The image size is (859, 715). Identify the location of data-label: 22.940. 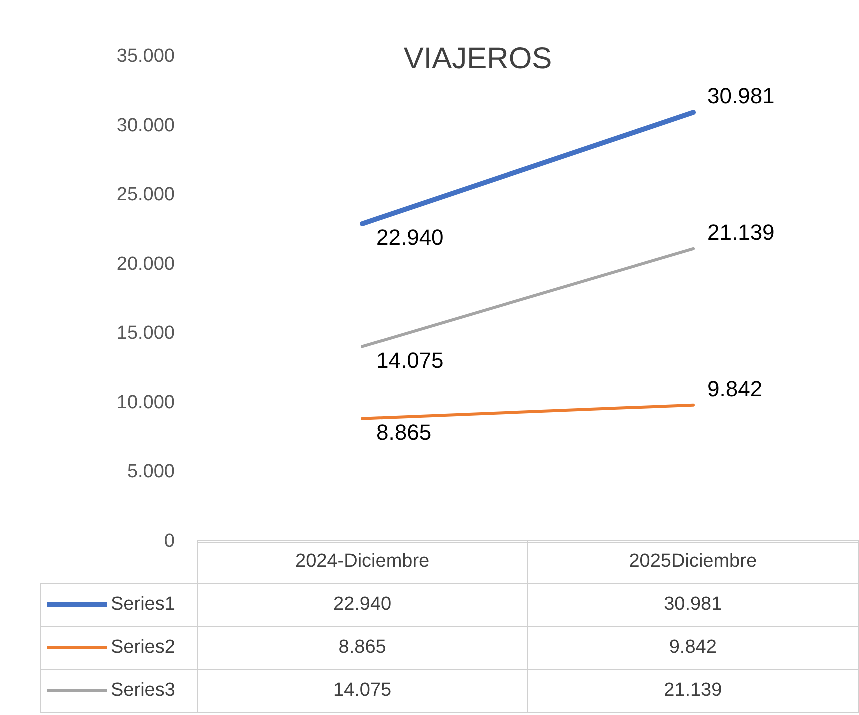
(362, 605).